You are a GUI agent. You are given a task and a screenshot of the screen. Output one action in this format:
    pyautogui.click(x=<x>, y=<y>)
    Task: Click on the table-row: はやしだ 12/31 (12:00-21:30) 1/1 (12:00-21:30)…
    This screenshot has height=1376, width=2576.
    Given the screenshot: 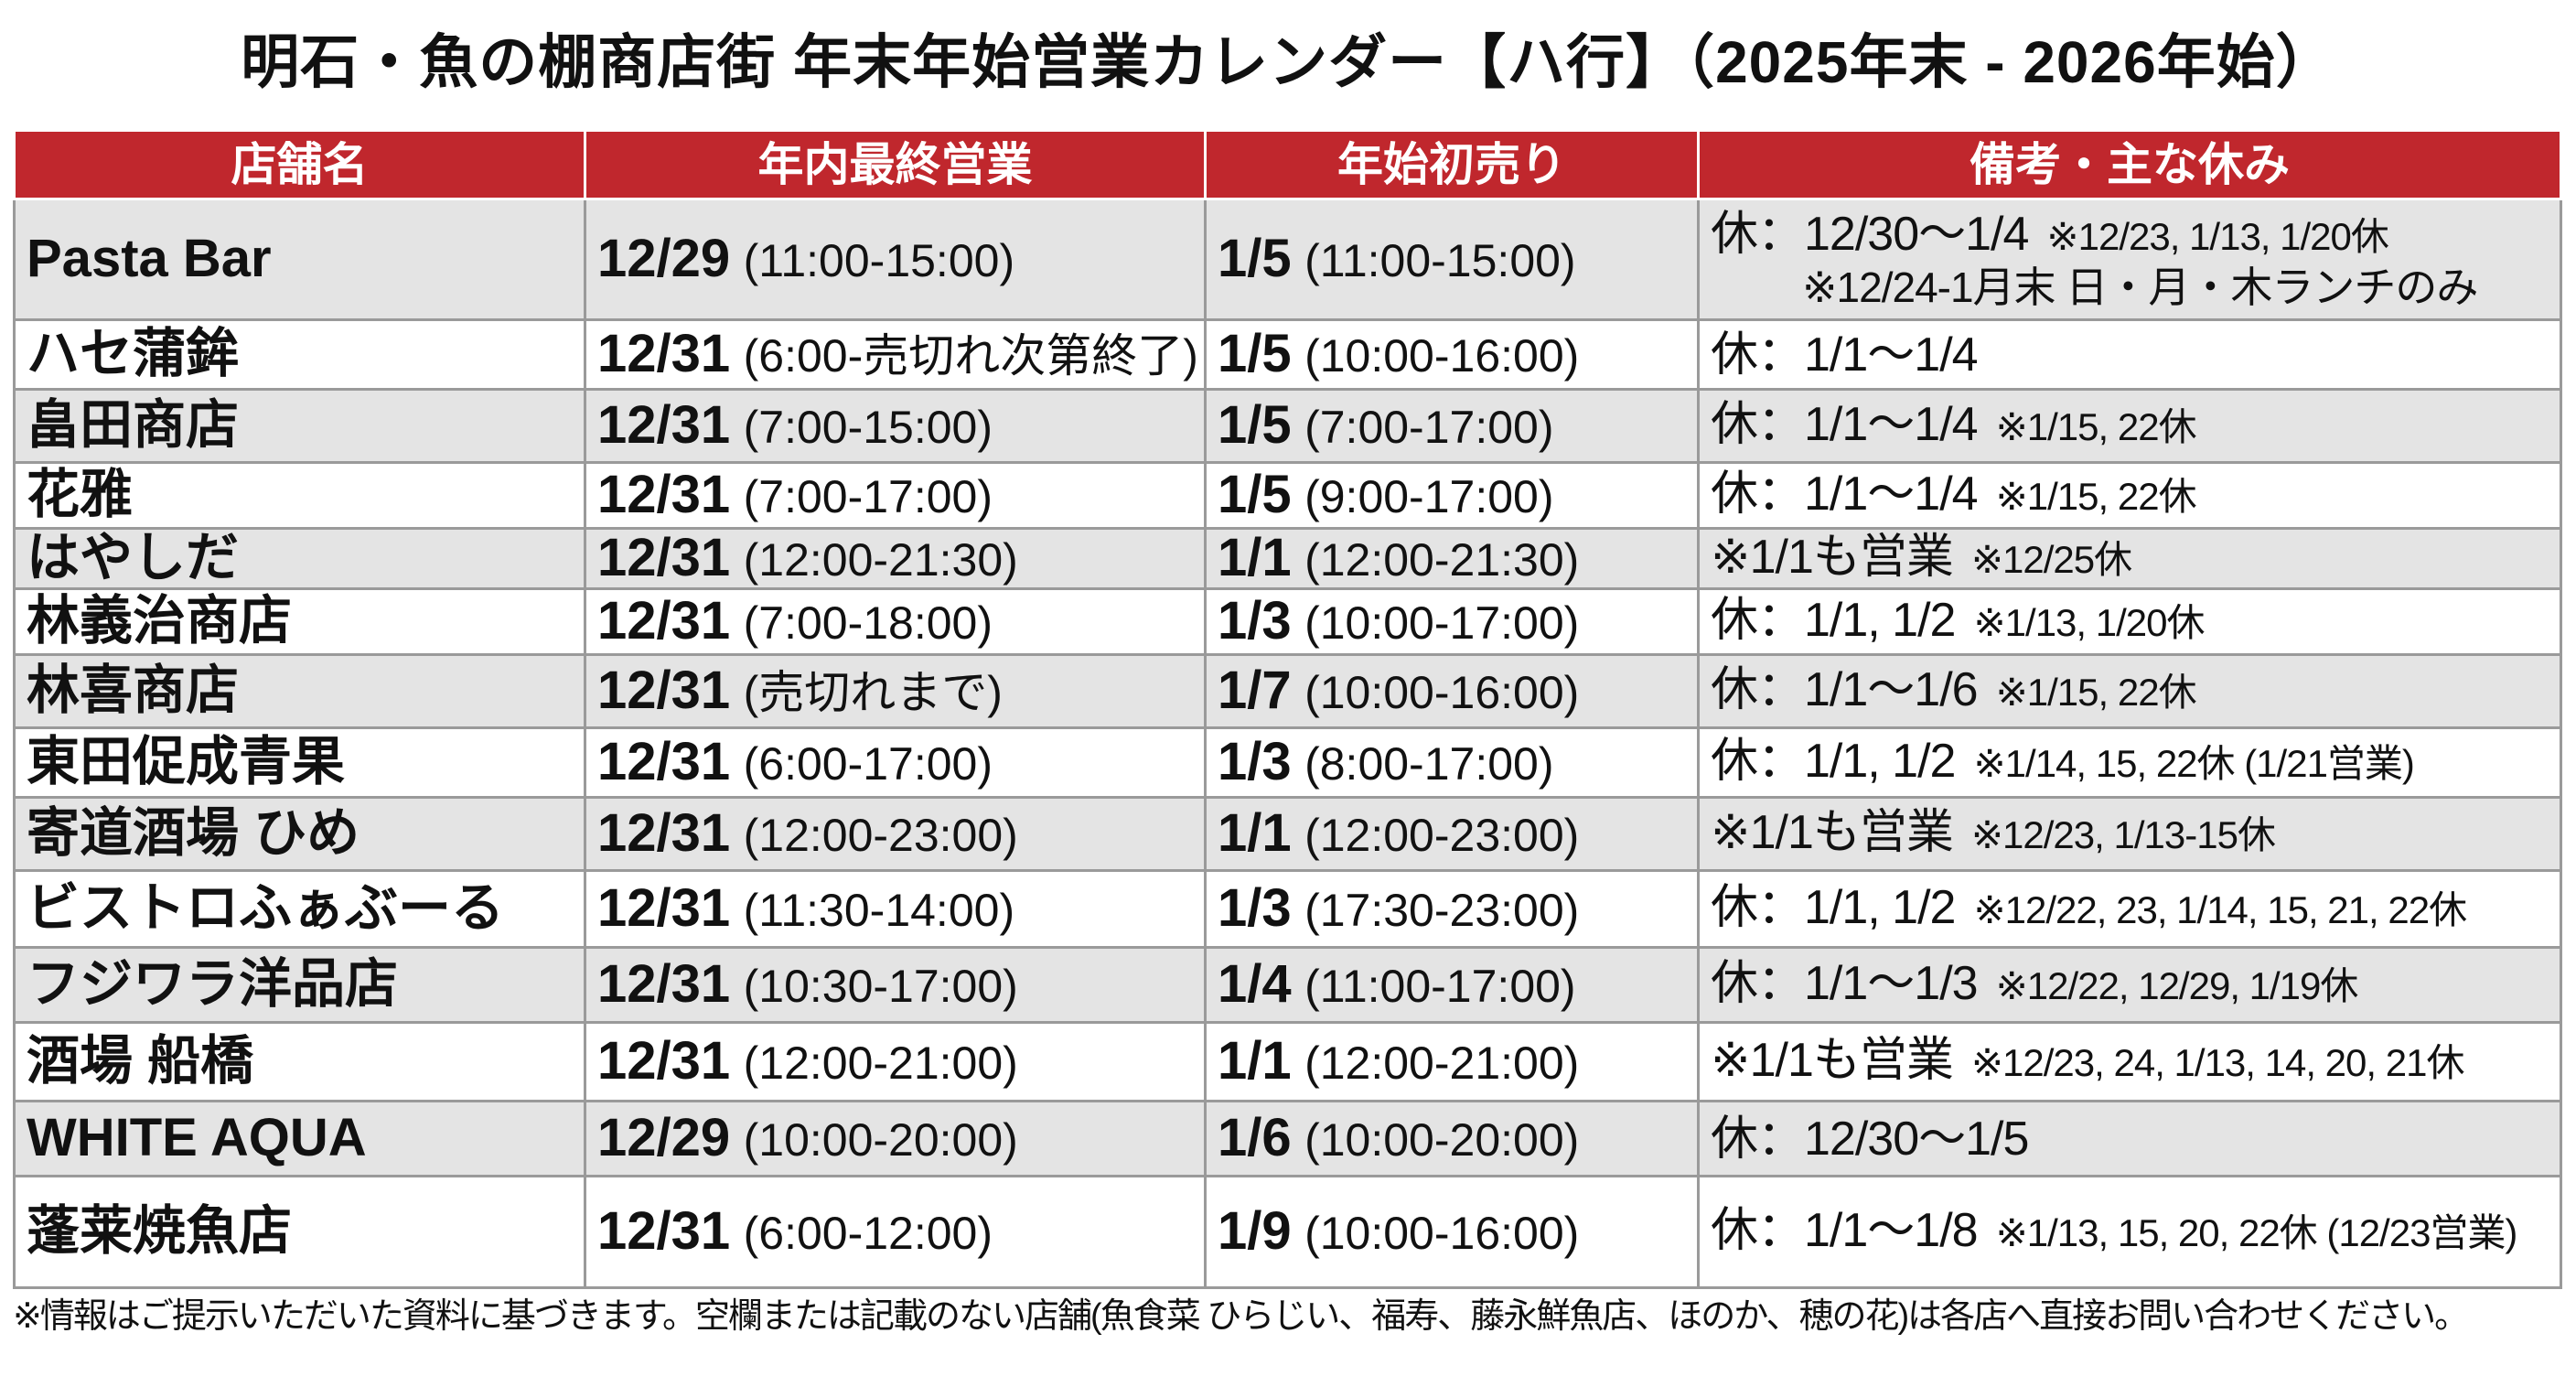 What is the action you would take?
    pyautogui.click(x=1288, y=558)
    